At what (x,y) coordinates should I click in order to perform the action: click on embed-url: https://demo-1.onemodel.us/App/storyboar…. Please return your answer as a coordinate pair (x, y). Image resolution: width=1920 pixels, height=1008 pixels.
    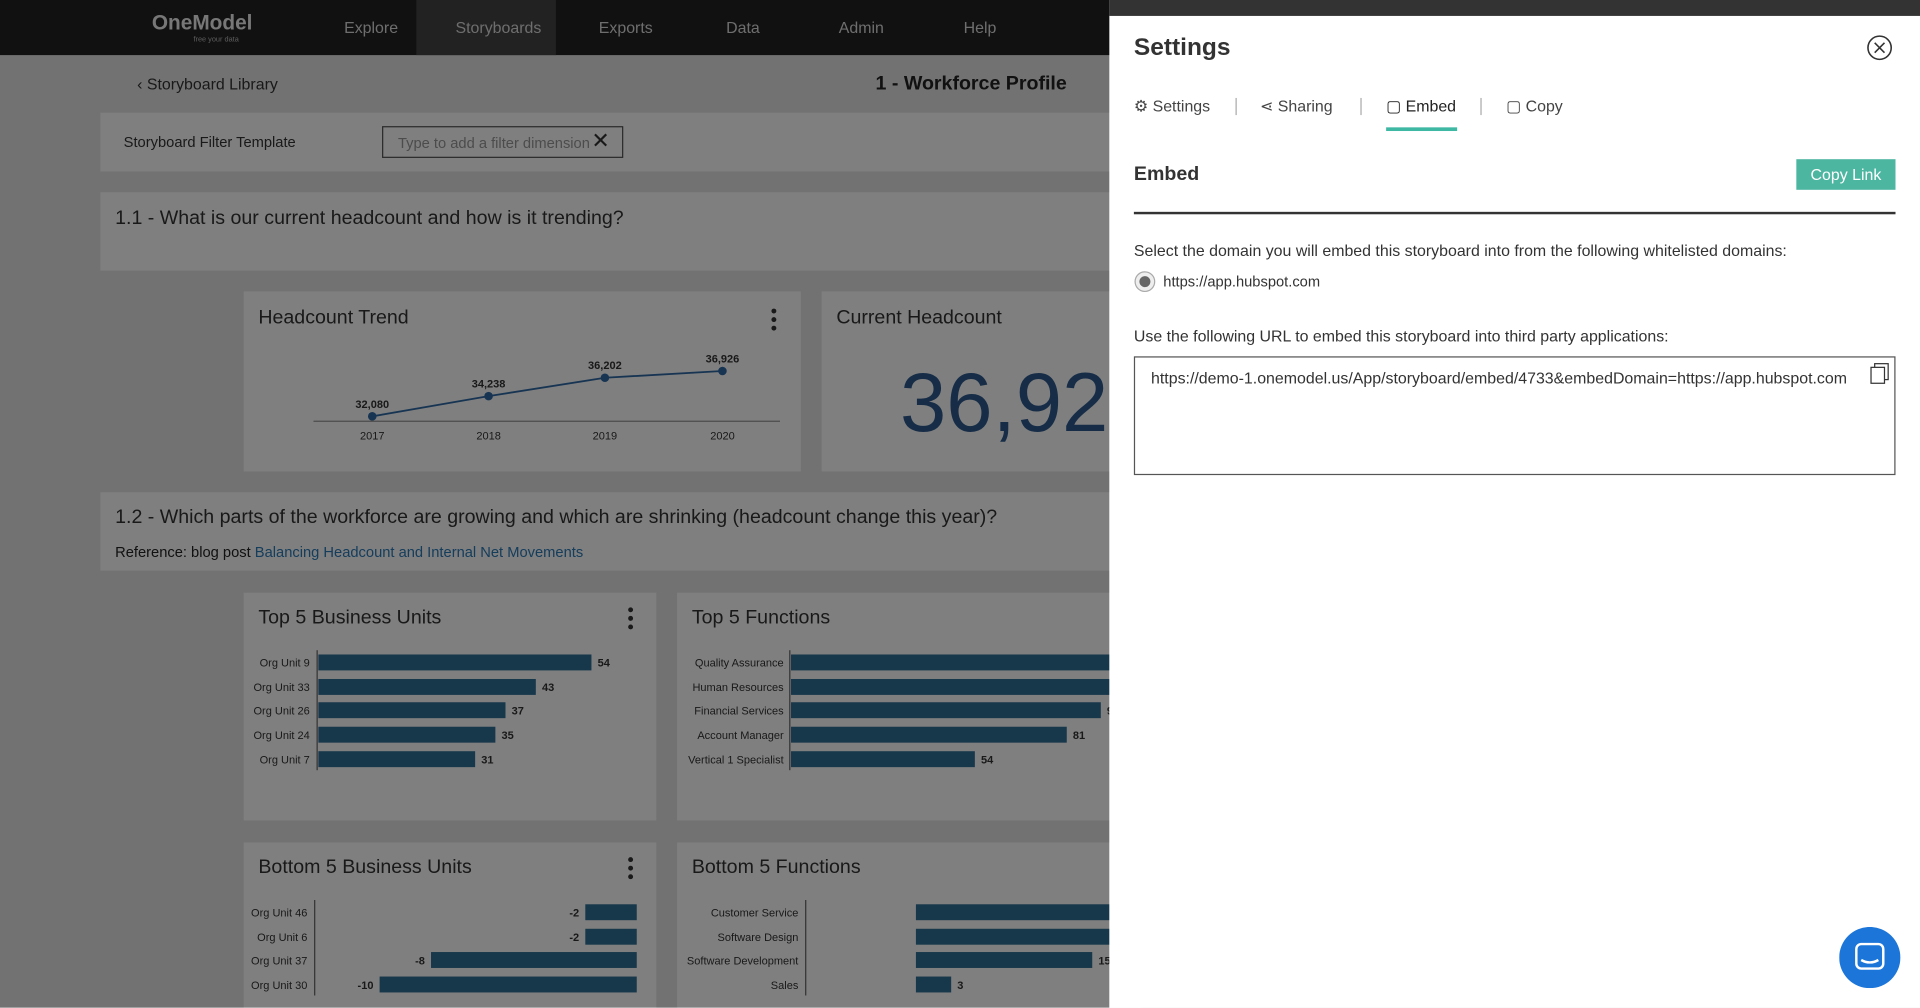
    Looking at the image, I should click on (1499, 377).